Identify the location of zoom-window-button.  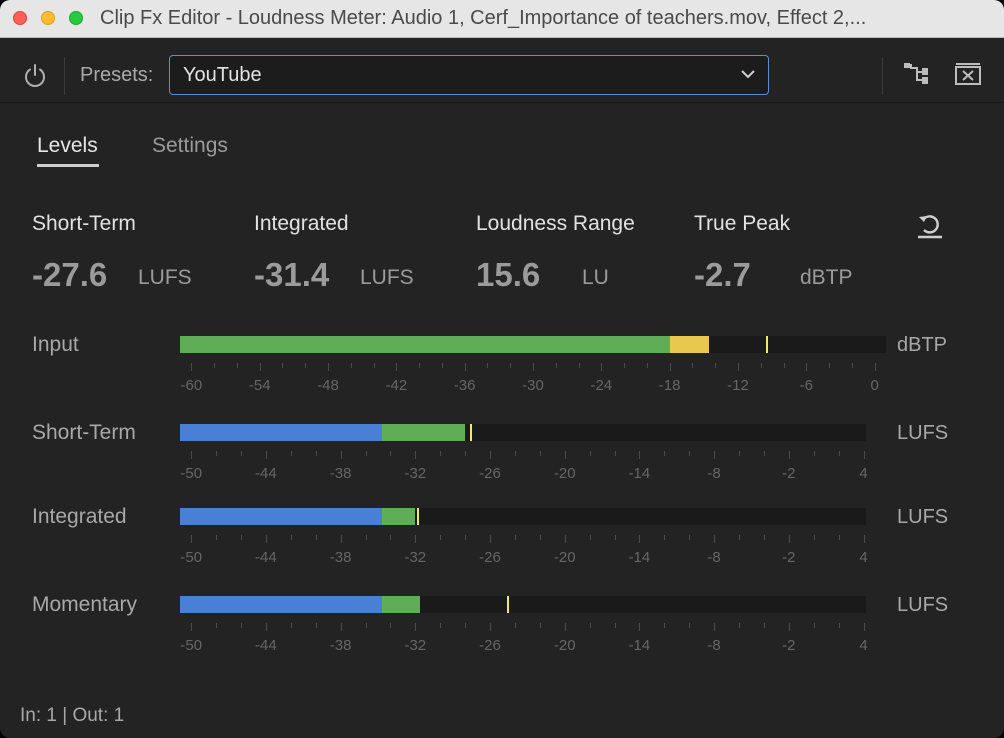
(76, 18).